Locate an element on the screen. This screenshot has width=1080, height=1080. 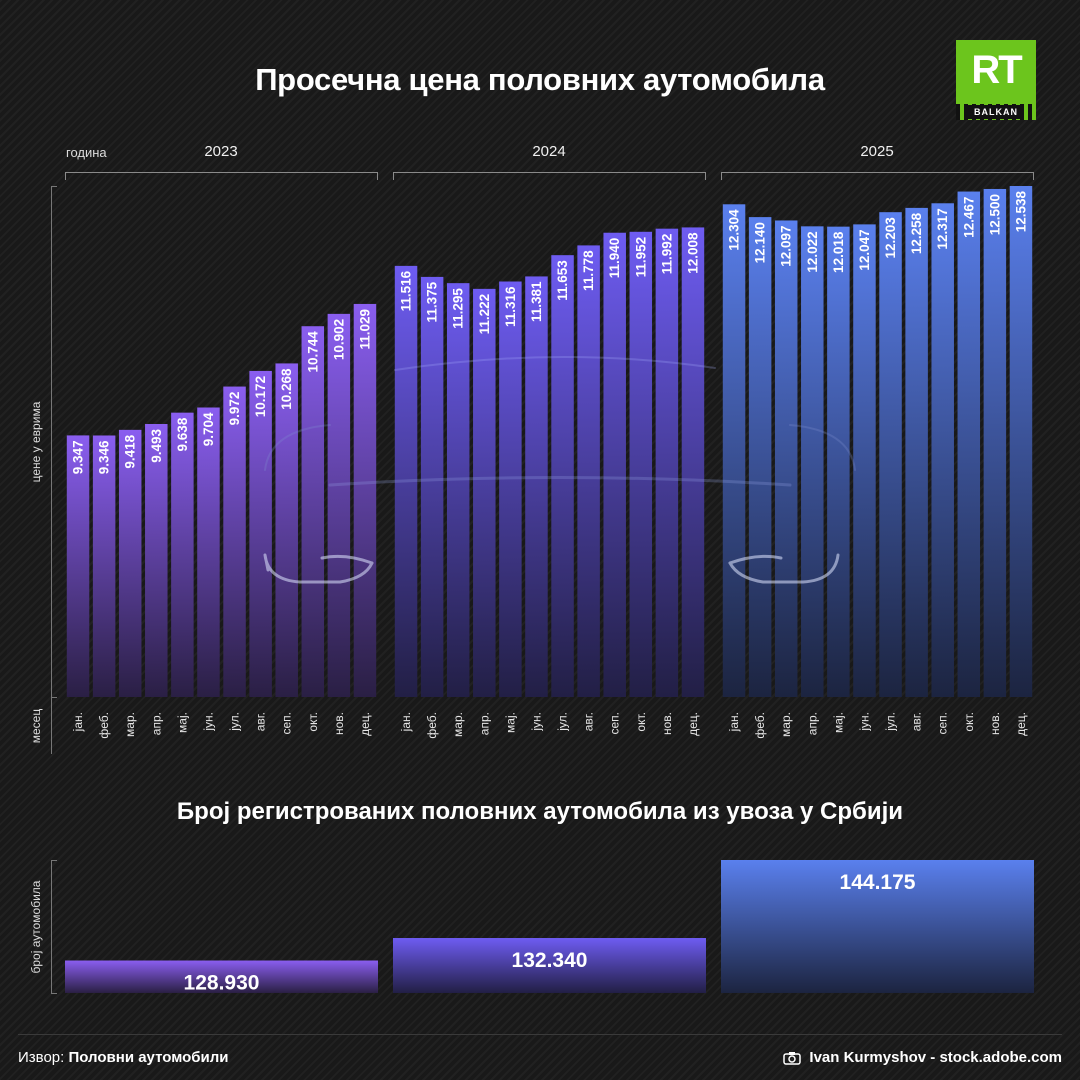
price-value-label: 10.172 is located at coordinates (260, 396).